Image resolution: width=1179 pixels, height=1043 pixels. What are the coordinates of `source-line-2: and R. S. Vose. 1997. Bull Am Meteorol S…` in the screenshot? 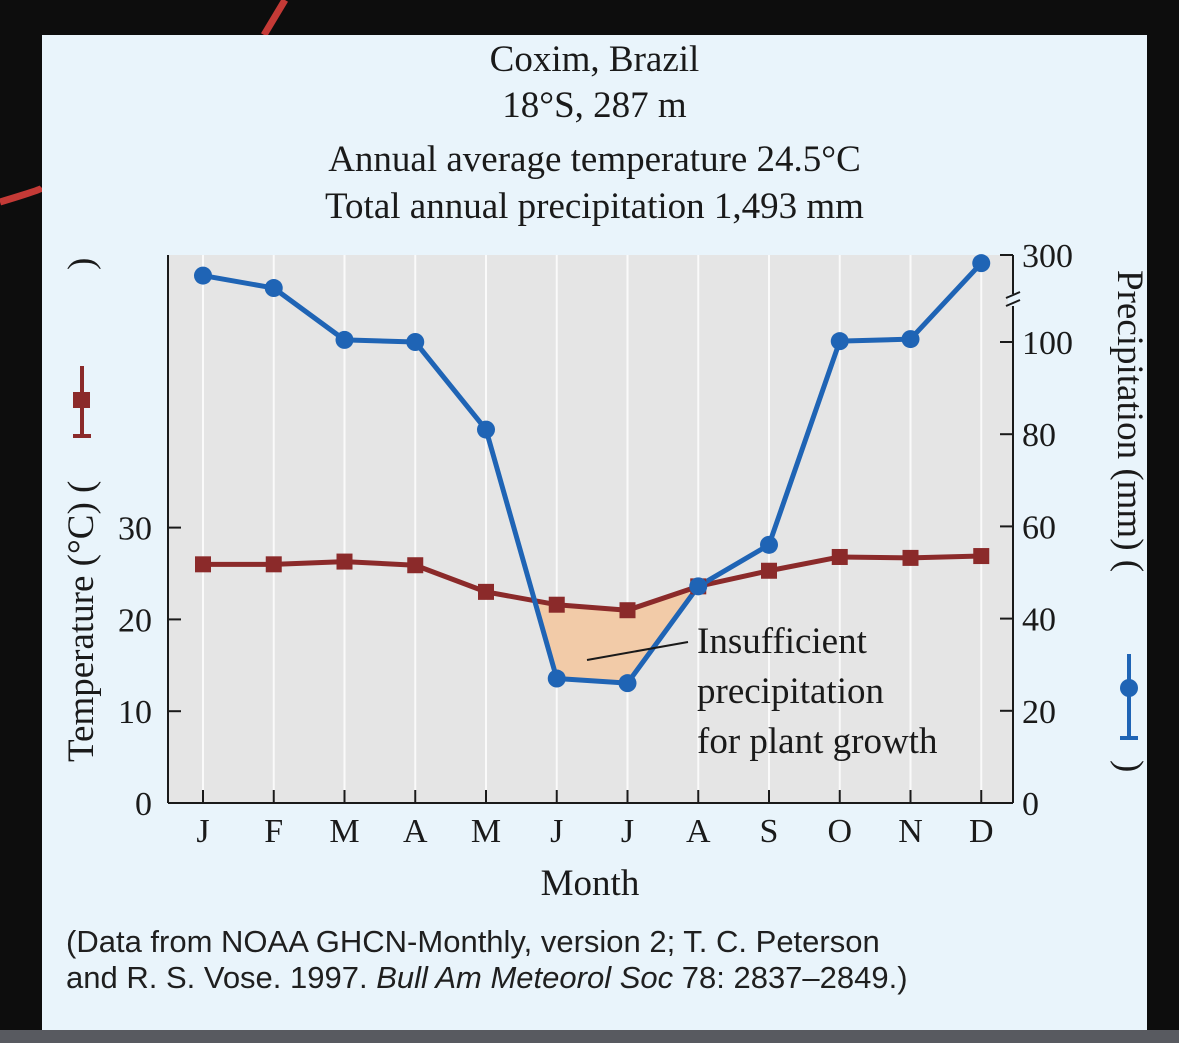 It's located at (606, 978).